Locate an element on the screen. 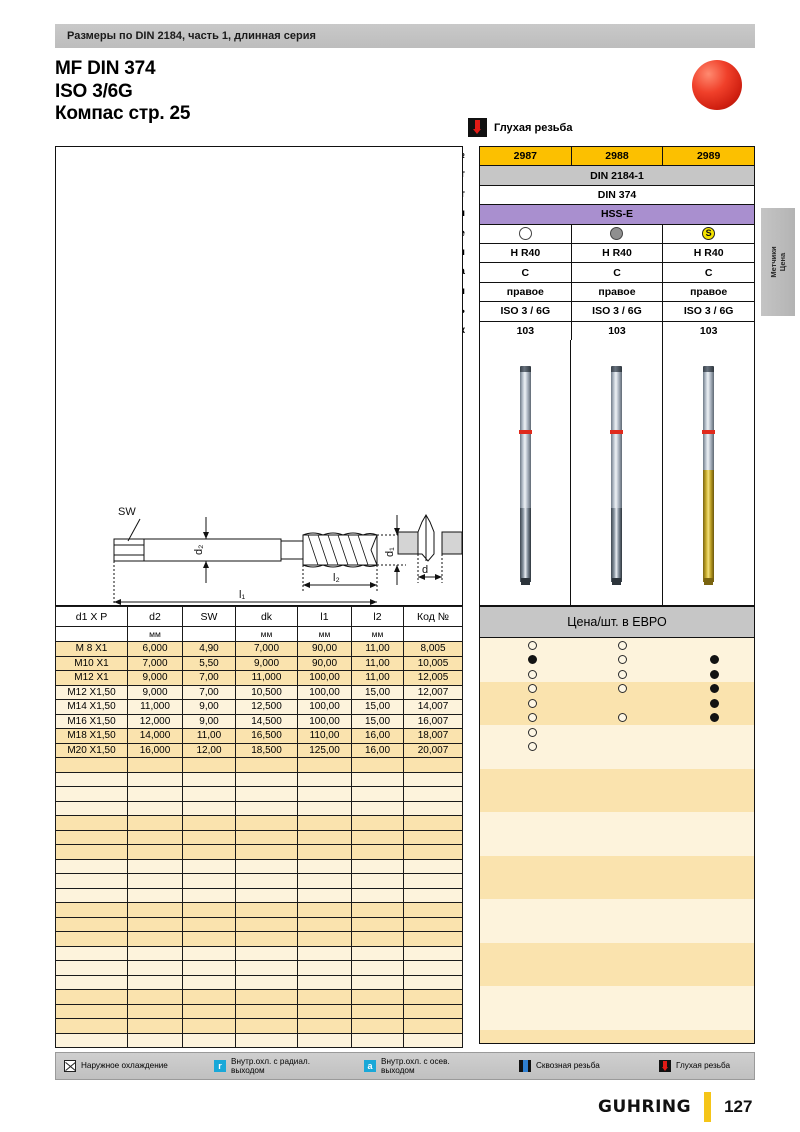 The height and width of the screenshot is (1132, 800). dim-header-sw: SW is located at coordinates (209, 616).